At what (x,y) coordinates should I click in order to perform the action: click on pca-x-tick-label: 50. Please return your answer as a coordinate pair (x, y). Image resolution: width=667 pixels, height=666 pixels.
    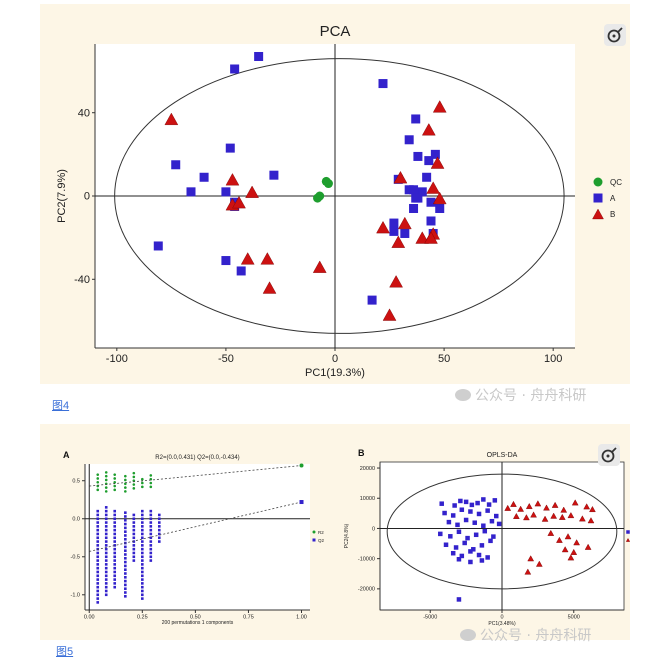
    Looking at the image, I should click on (444, 359).